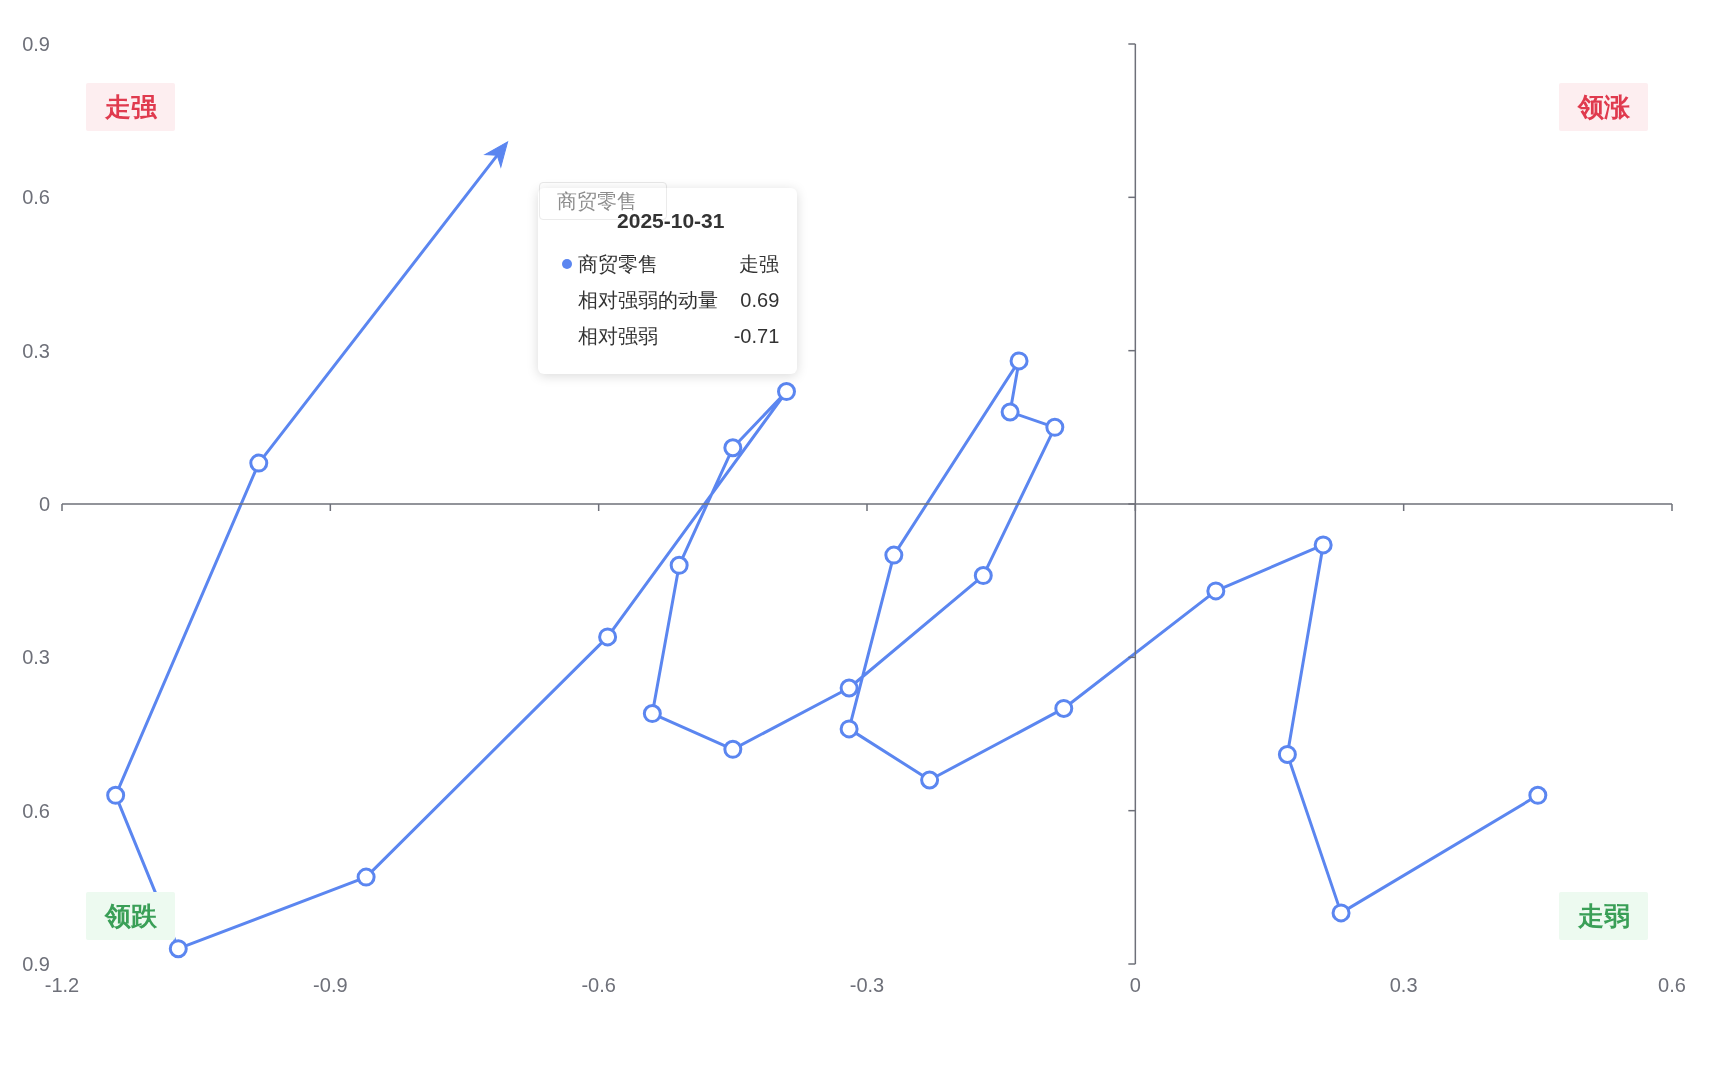 The image size is (1714, 1080). What do you see at coordinates (618, 264) in the screenshot?
I see `legend-label: 商贸零售` at bounding box center [618, 264].